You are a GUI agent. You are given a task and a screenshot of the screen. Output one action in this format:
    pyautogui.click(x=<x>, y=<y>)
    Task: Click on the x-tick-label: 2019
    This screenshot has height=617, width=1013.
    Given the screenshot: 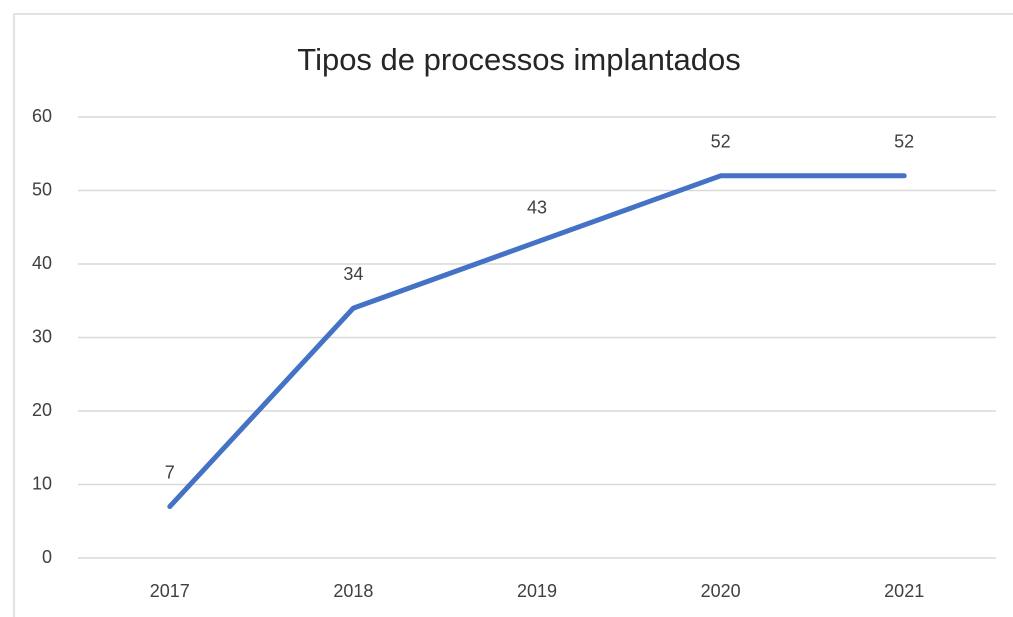 What is the action you would take?
    pyautogui.click(x=537, y=591)
    